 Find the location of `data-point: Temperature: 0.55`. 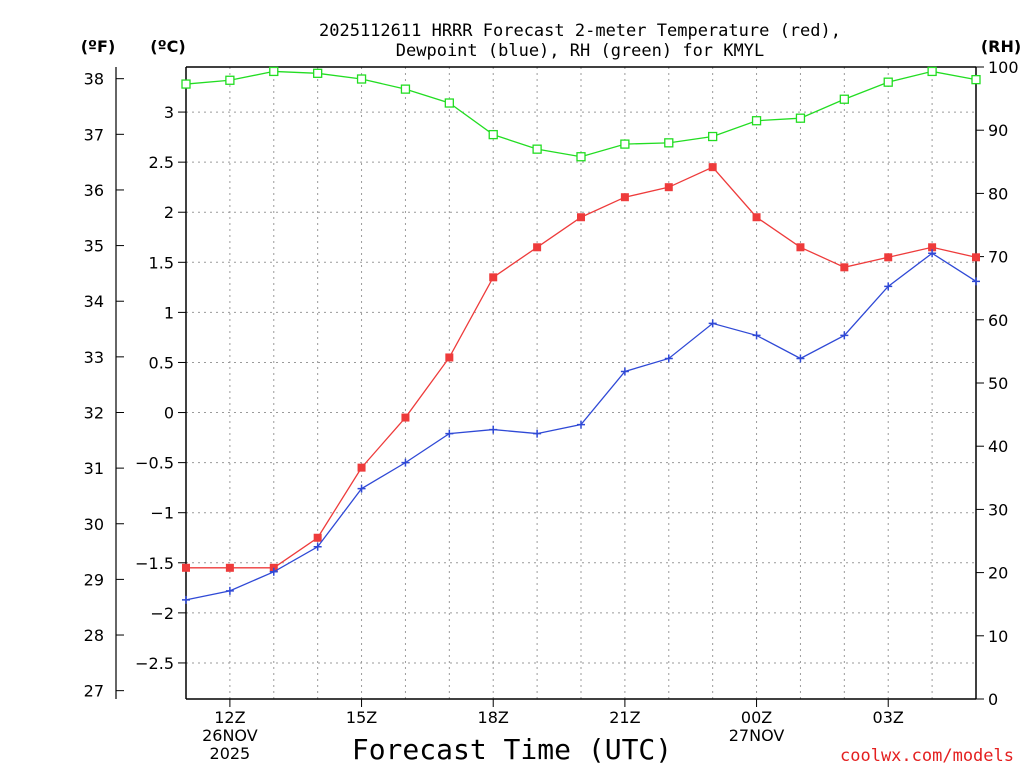

data-point: Temperature: 0.55 is located at coordinates (449, 357).